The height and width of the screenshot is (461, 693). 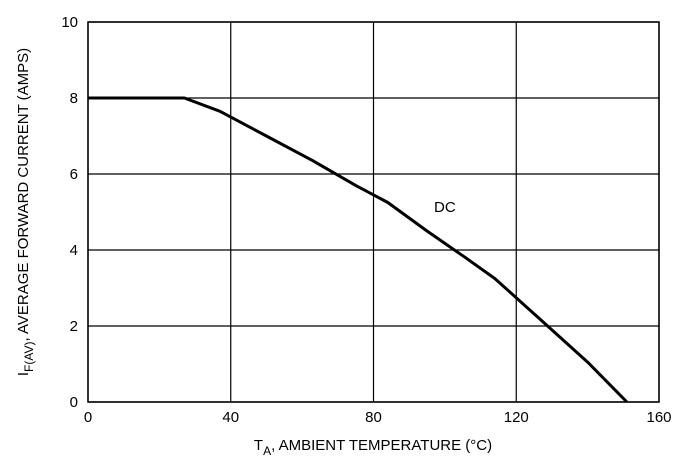 I want to click on y-axis-title-main: I, so click(x=23, y=374).